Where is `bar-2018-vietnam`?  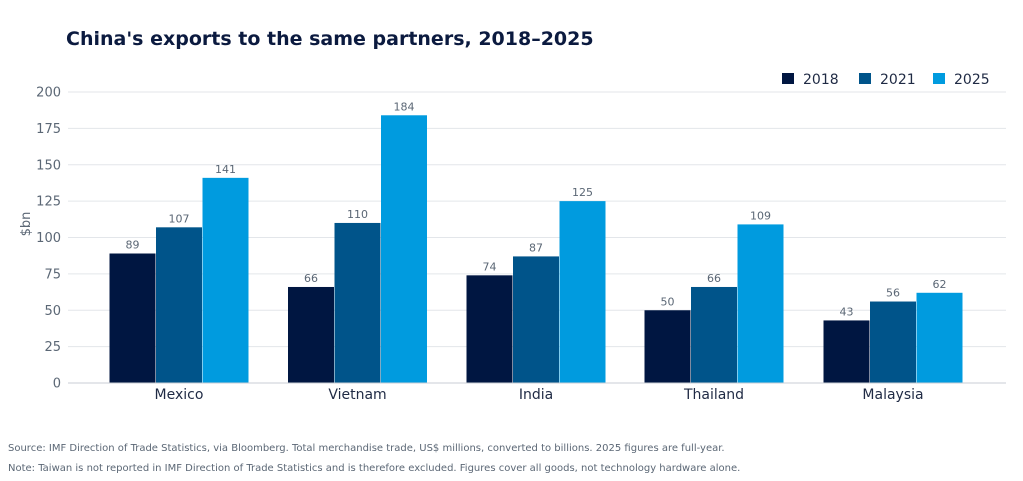
bar-2018-vietnam is located at coordinates (311, 334).